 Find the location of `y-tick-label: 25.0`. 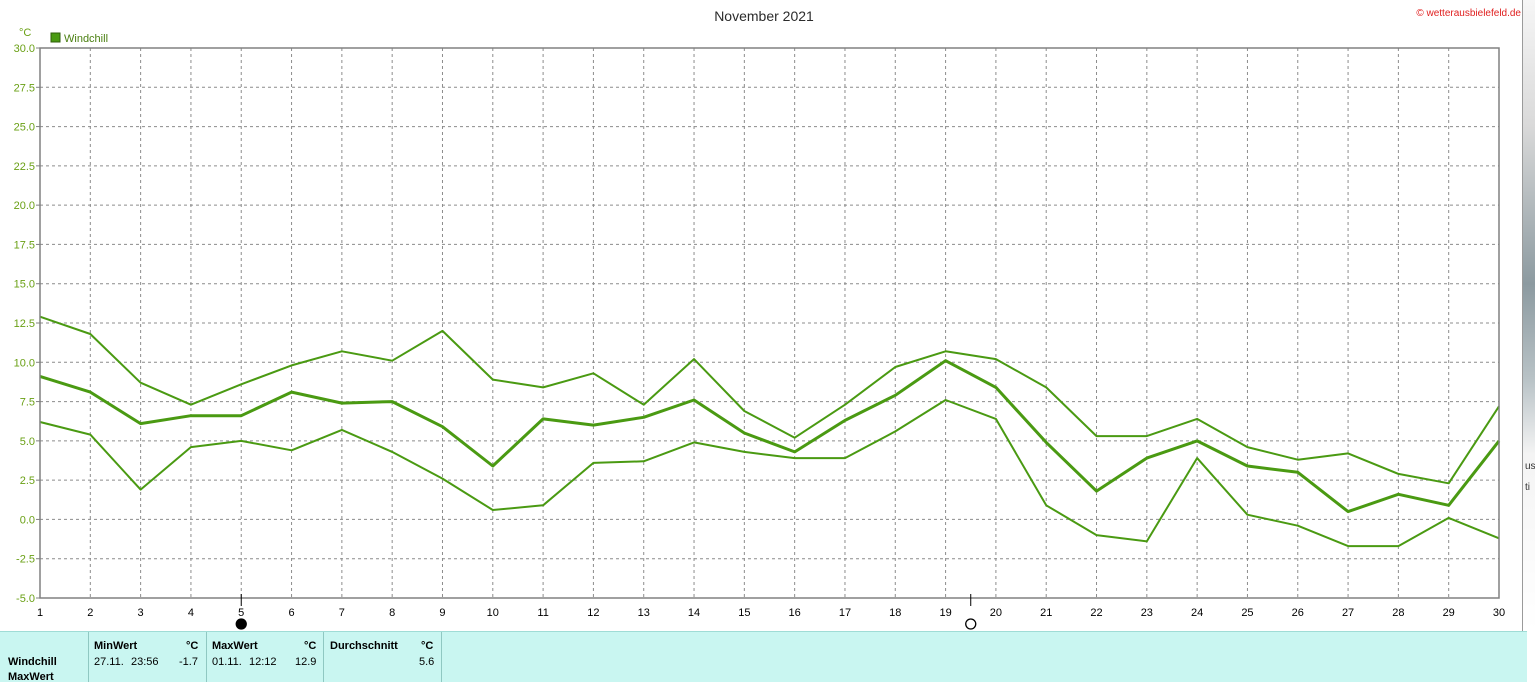

y-tick-label: 25.0 is located at coordinates (24, 128).